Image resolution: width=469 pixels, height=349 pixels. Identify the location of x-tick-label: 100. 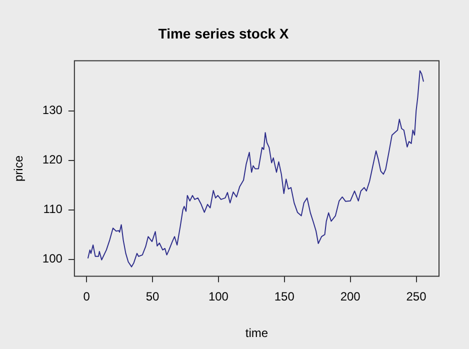
(218, 297).